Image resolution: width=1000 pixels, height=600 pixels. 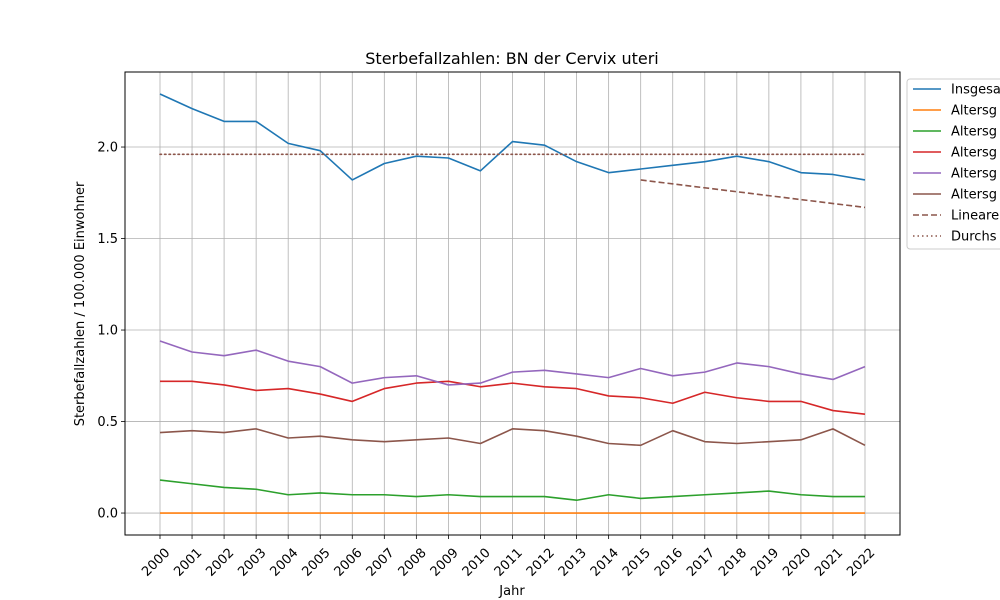 I want to click on legend-box, so click(x=953, y=164).